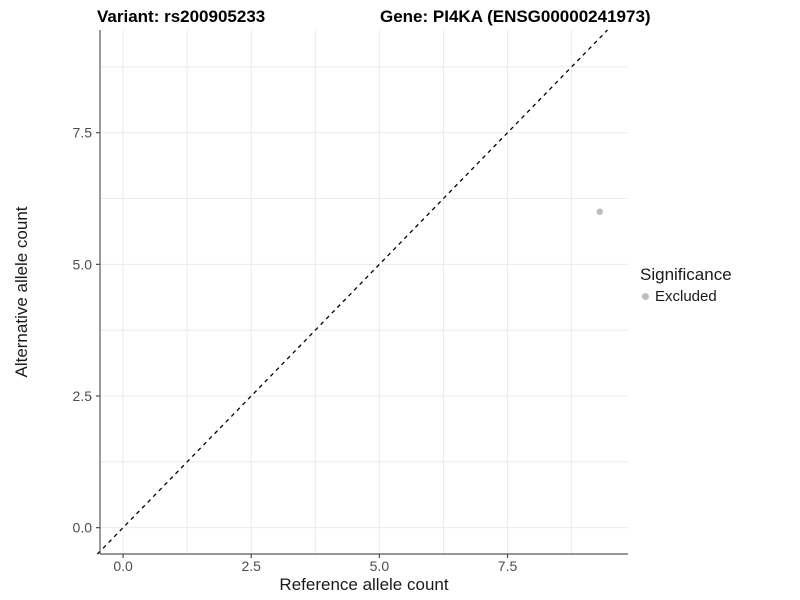 The image size is (800, 600). What do you see at coordinates (123, 566) in the screenshot?
I see `x-tick-label: 0.0` at bounding box center [123, 566].